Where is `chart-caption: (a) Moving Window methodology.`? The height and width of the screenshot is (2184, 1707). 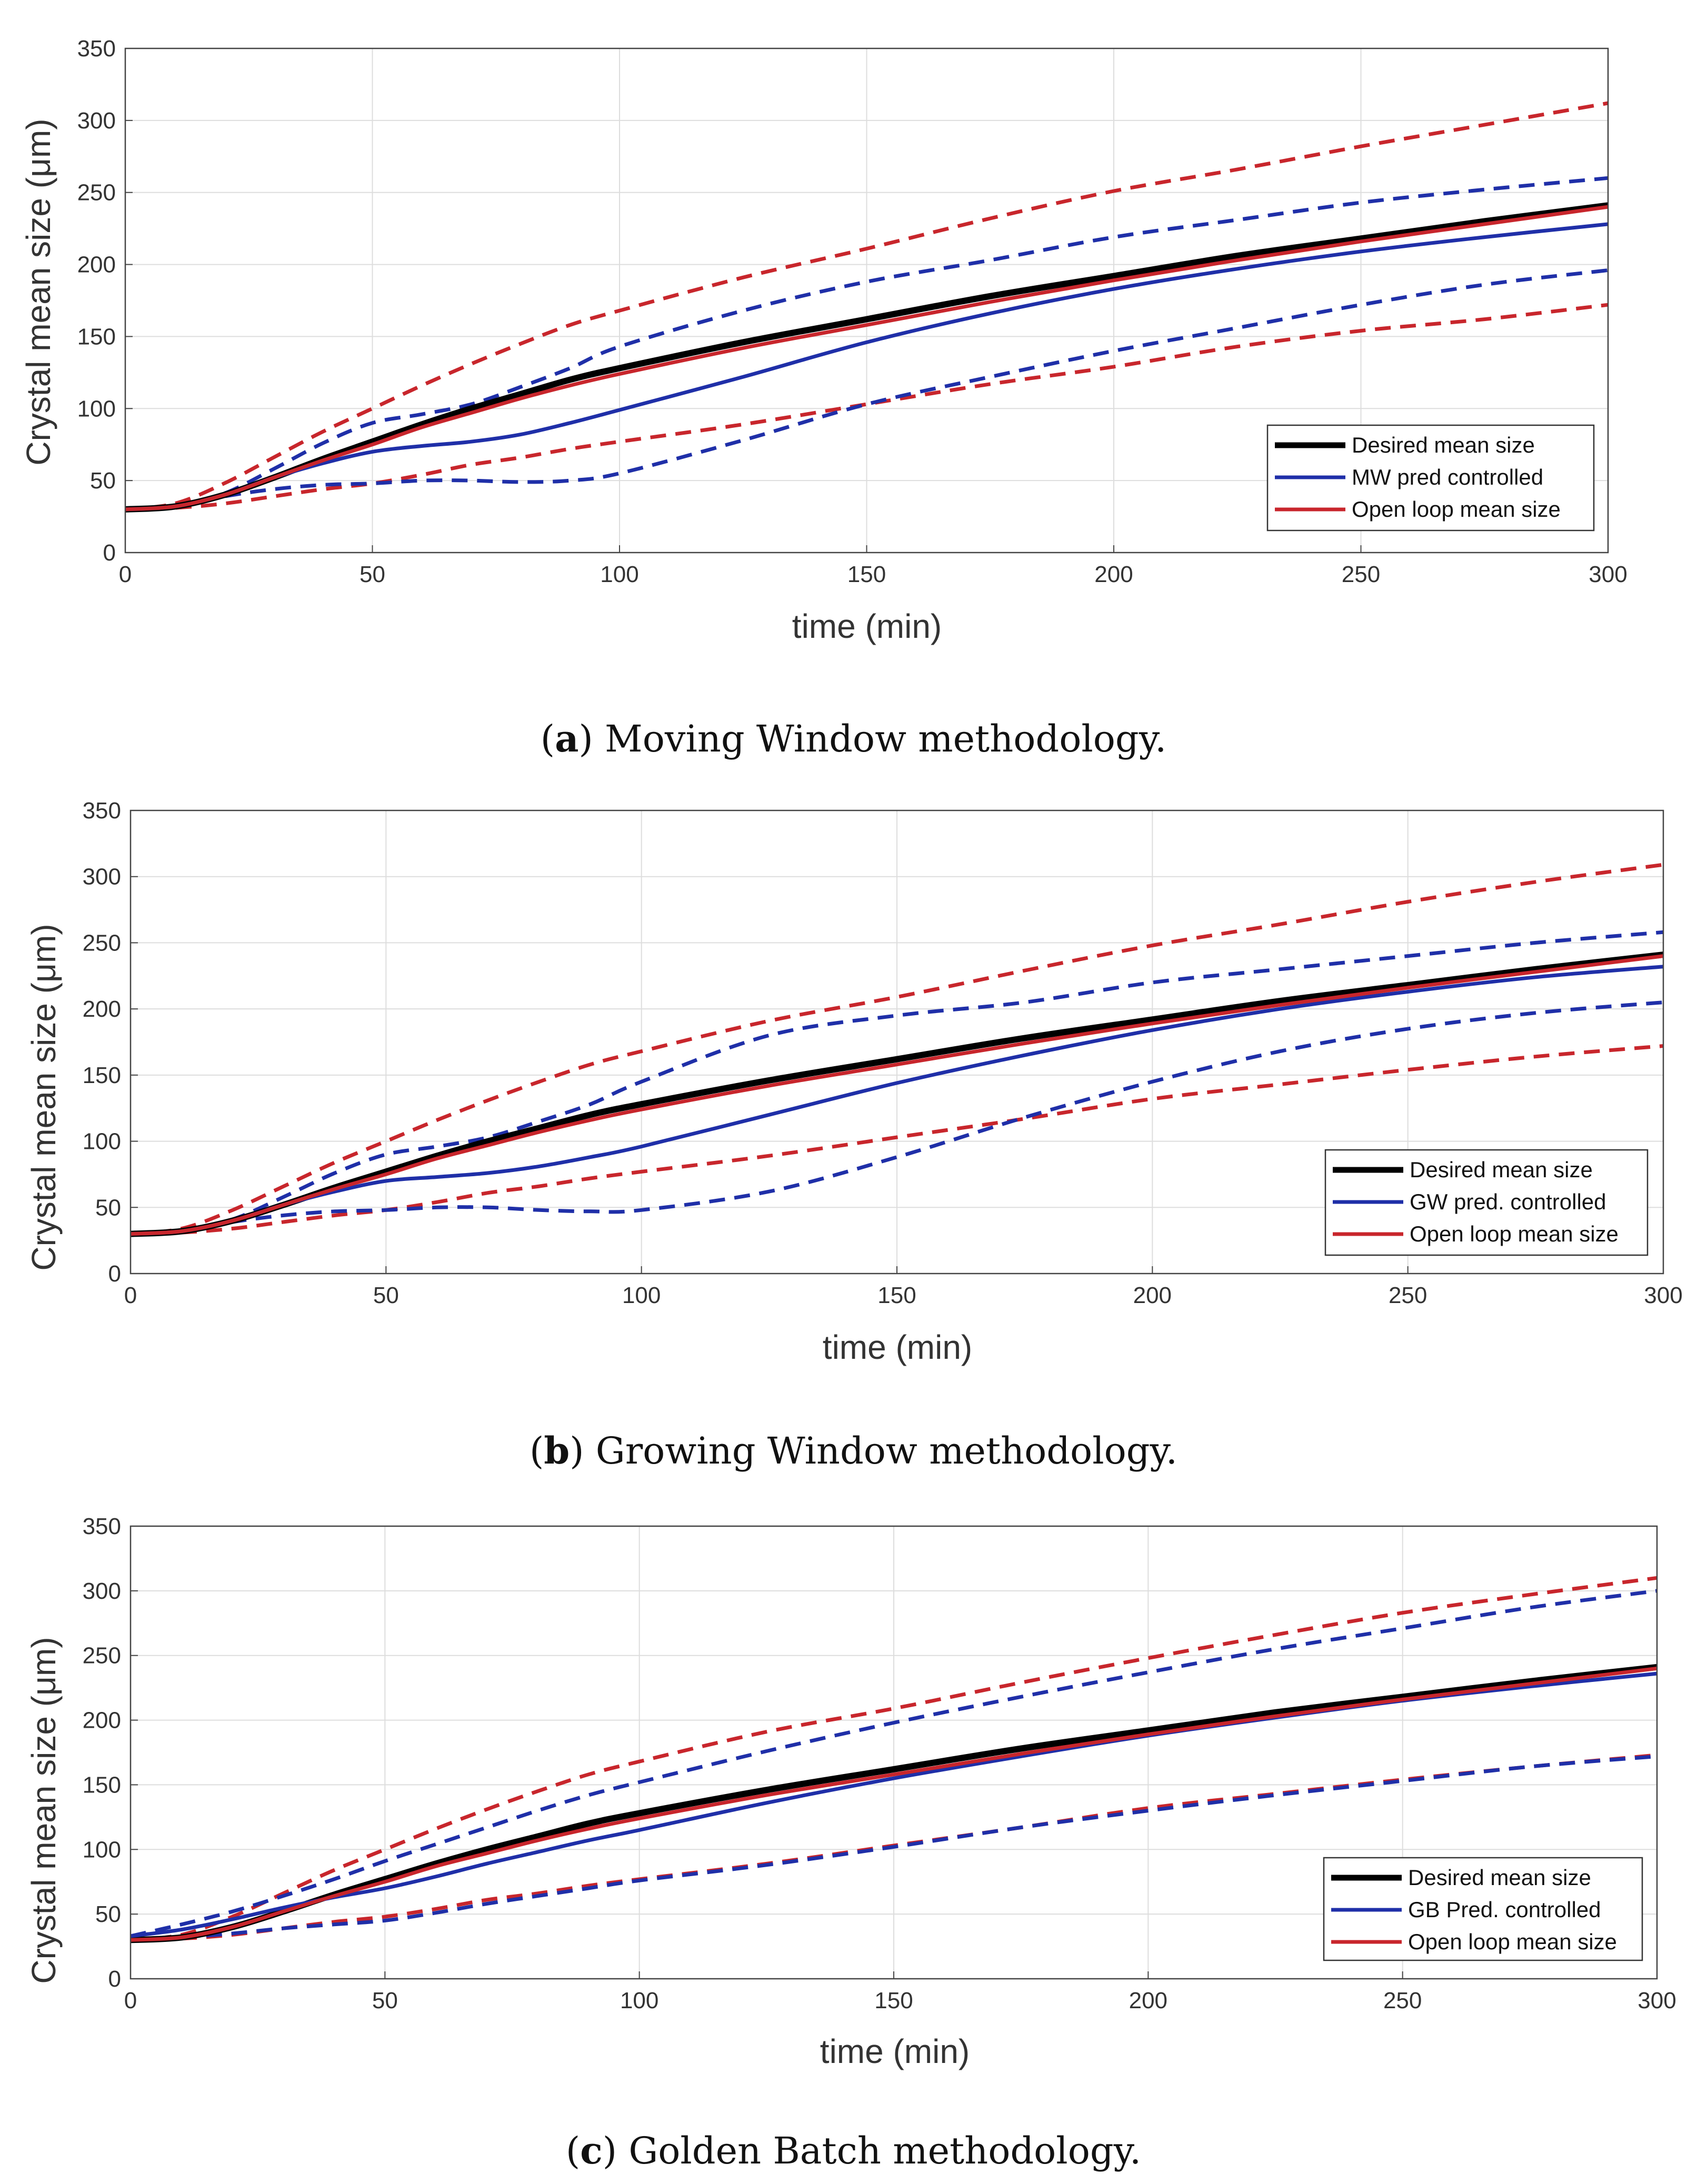 chart-caption: (a) Moving Window methodology. is located at coordinates (853, 738).